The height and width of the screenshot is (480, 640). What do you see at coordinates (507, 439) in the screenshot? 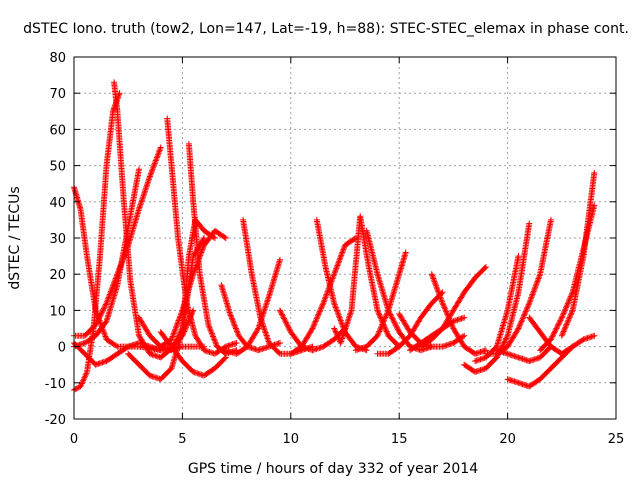
I see `x-tick-label: 20` at bounding box center [507, 439].